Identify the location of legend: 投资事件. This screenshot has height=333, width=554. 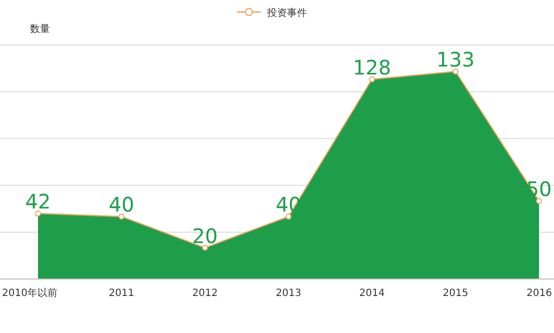
(272, 13).